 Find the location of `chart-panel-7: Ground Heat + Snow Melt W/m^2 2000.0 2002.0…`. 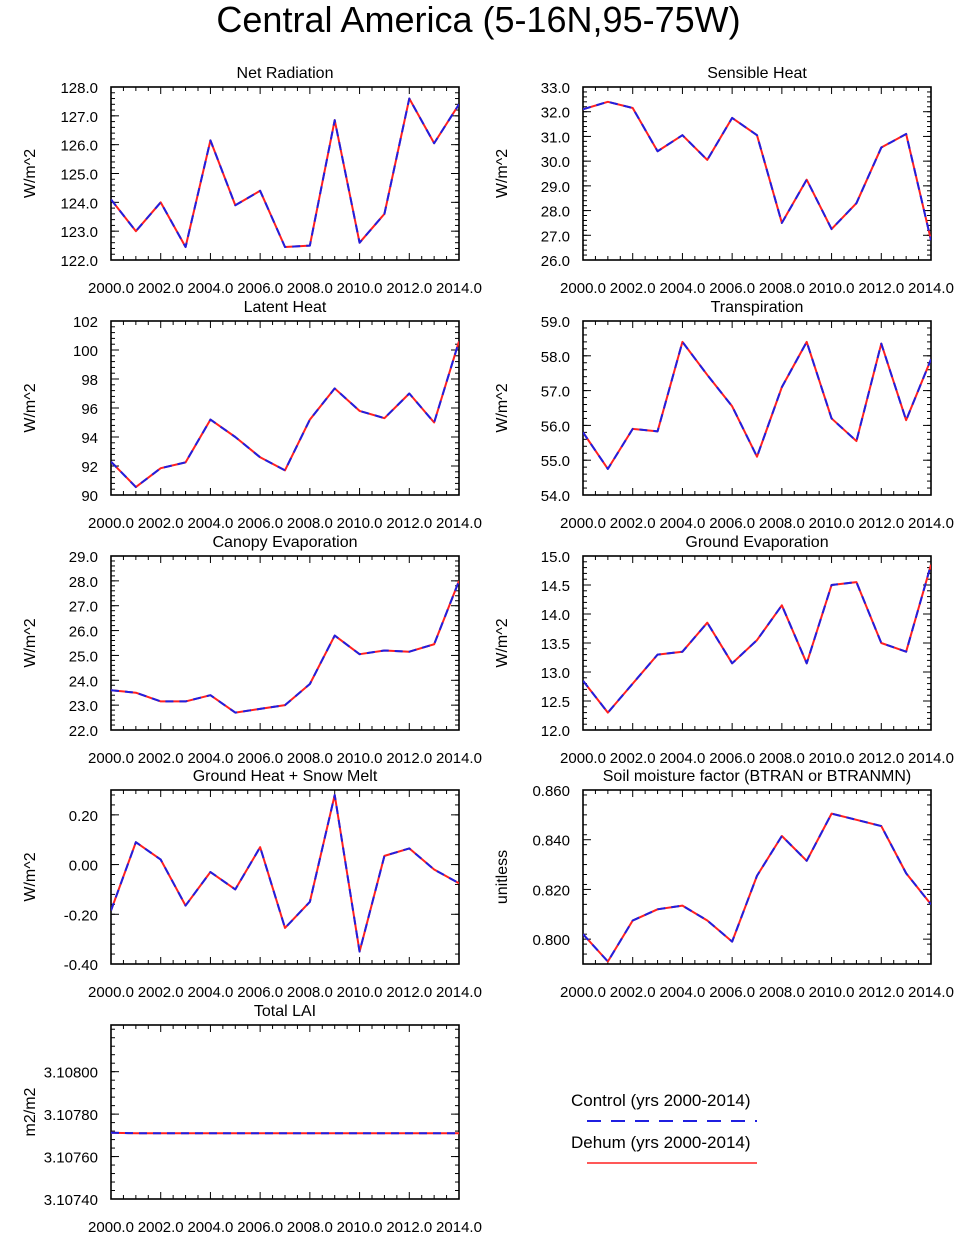

chart-panel-7: Ground Heat + Snow Melt W/m^2 2000.0 2002.0… is located at coordinates (252, 884).